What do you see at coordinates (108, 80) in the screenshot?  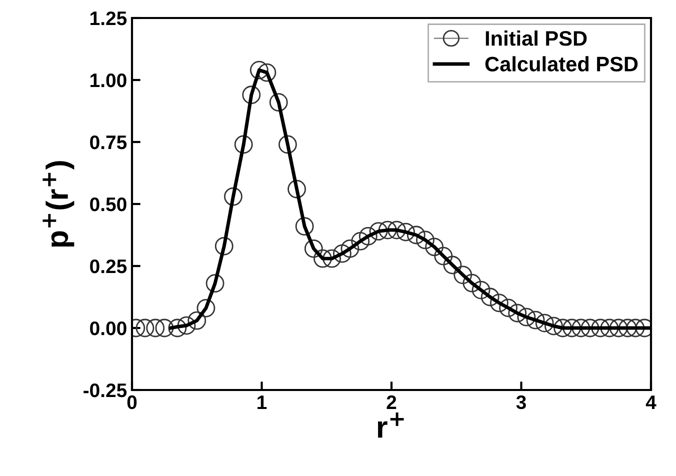 I see `y-tick-label: 1.00` at bounding box center [108, 80].